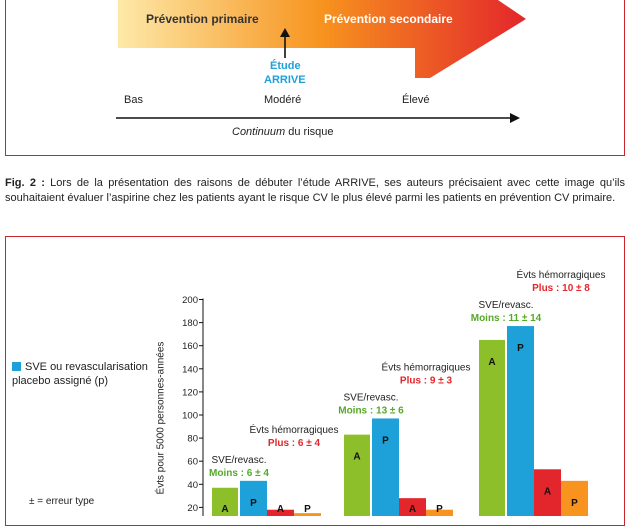 The width and height of the screenshot is (630, 526). I want to click on y-tick-label: 160, so click(190, 346).